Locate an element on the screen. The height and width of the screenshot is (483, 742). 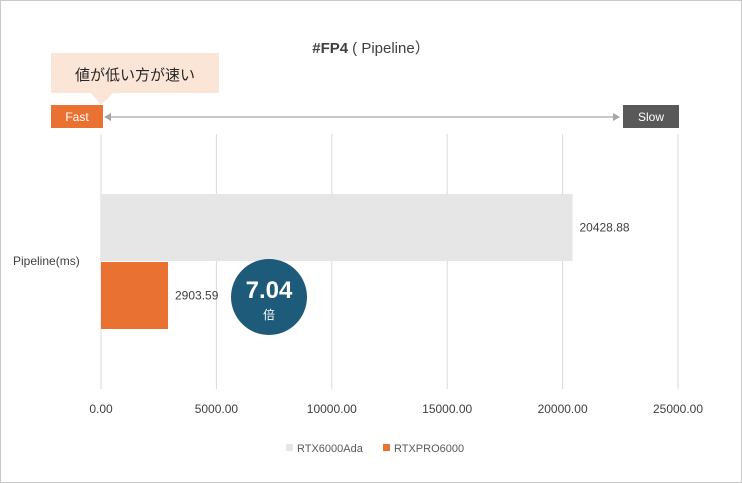
x-tick-label: 20000.00 is located at coordinates (563, 409).